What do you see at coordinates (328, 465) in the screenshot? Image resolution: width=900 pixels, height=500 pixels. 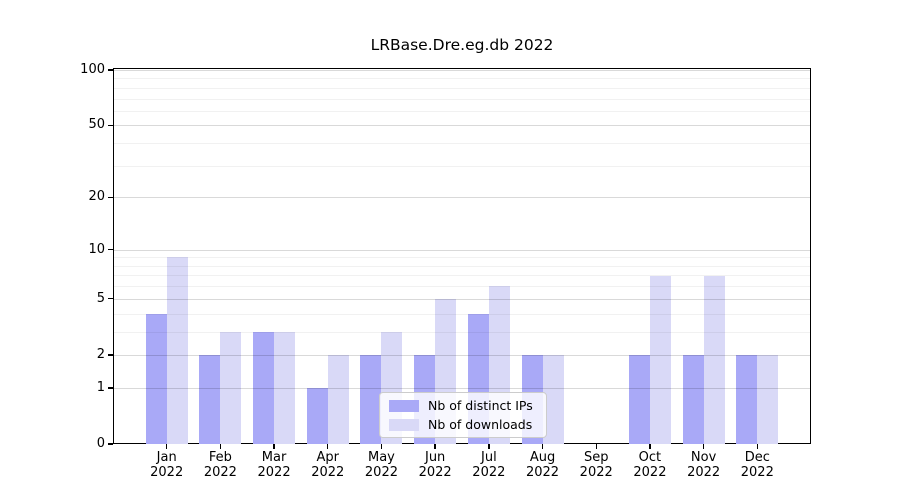 I see `x-tick-label-apr: Apr 2022` at bounding box center [328, 465].